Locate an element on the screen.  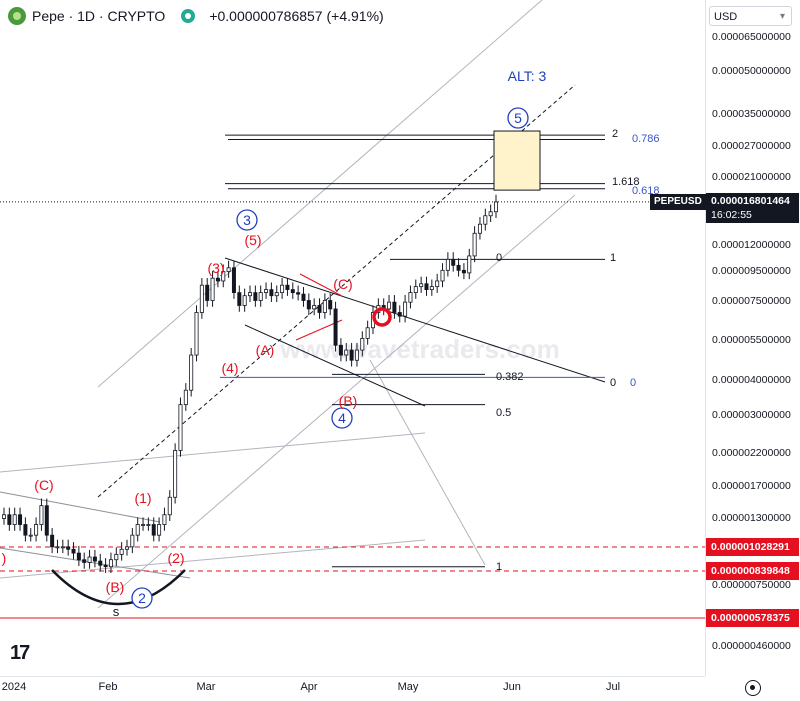
wave-label-red: (4) is located at coordinates (229, 368).